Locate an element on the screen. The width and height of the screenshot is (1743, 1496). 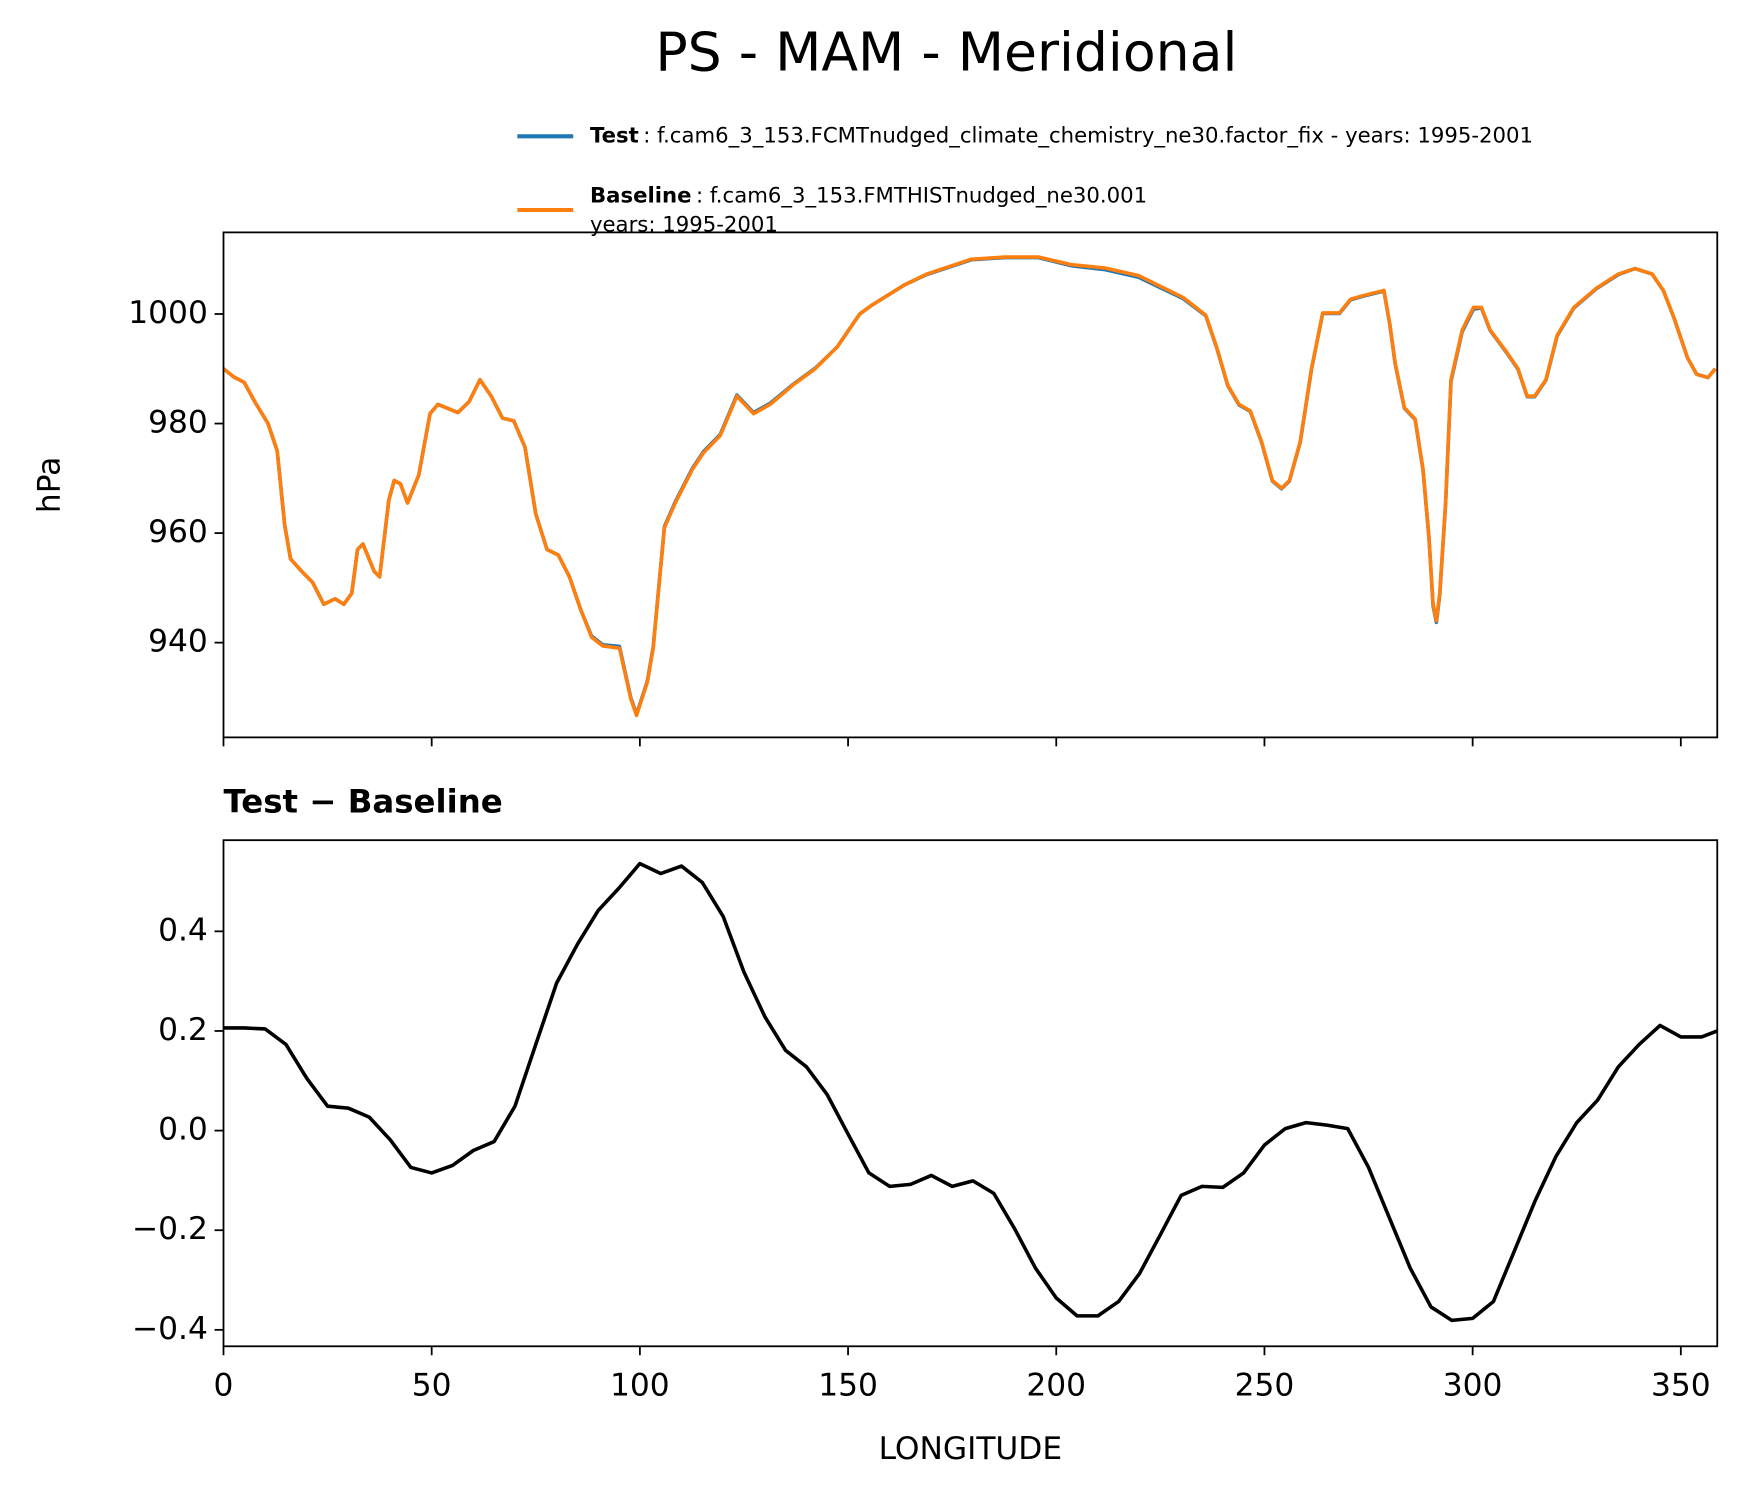
y-tick-label: 0.2 is located at coordinates (183, 1030).